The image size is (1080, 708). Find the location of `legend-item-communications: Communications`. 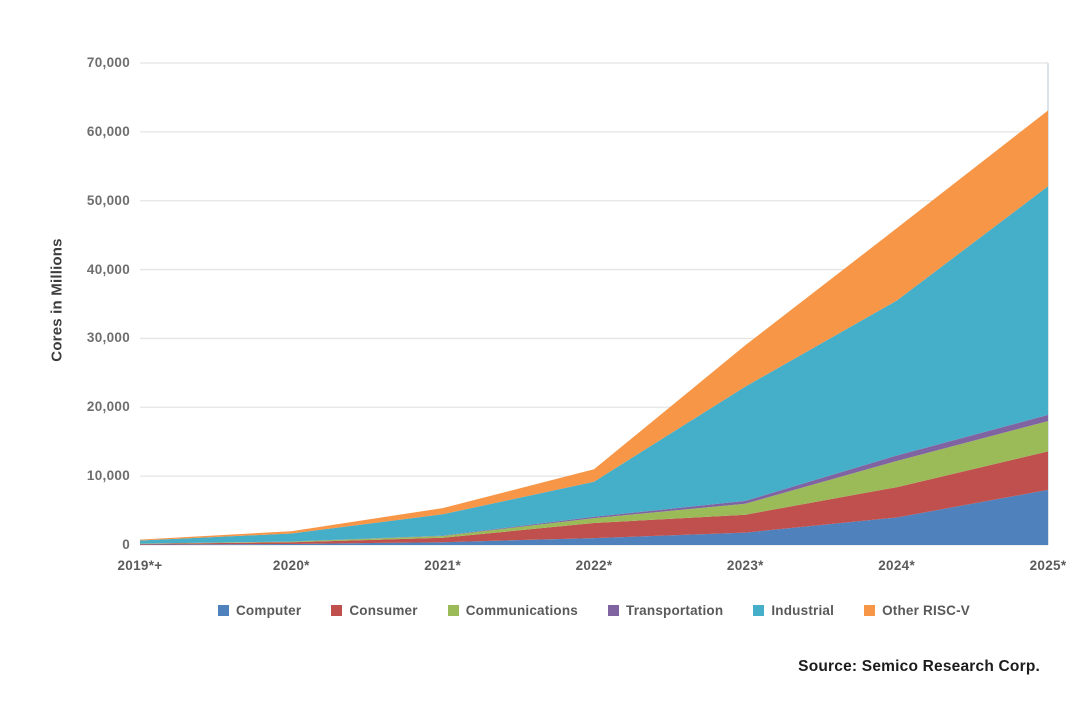

legend-item-communications: Communications is located at coordinates (513, 610).